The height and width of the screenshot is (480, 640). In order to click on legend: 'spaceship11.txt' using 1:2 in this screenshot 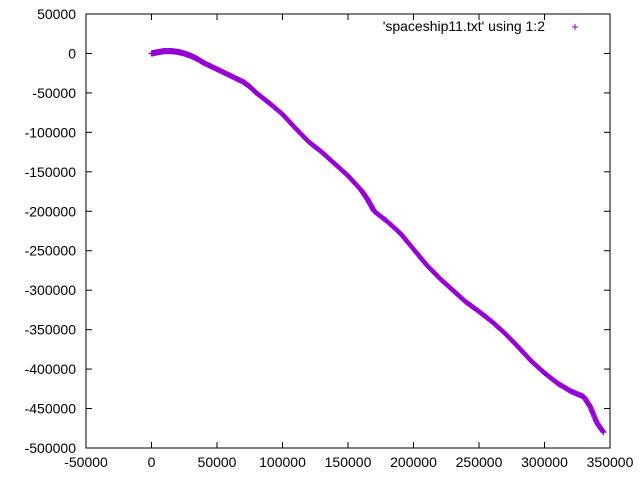, I will do `click(480, 26)`.